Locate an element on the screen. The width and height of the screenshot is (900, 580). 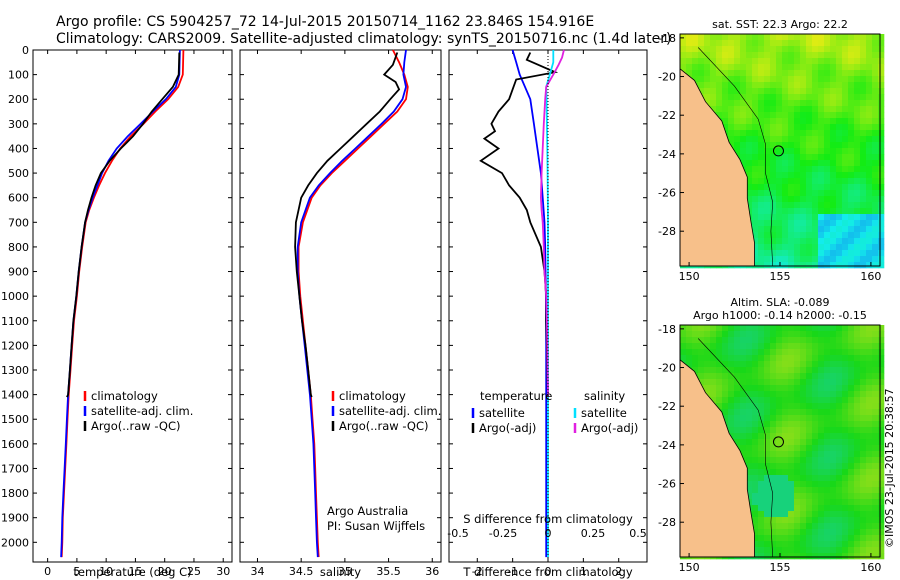
depth-tick-label: 1700 is located at coordinates (15, 468).